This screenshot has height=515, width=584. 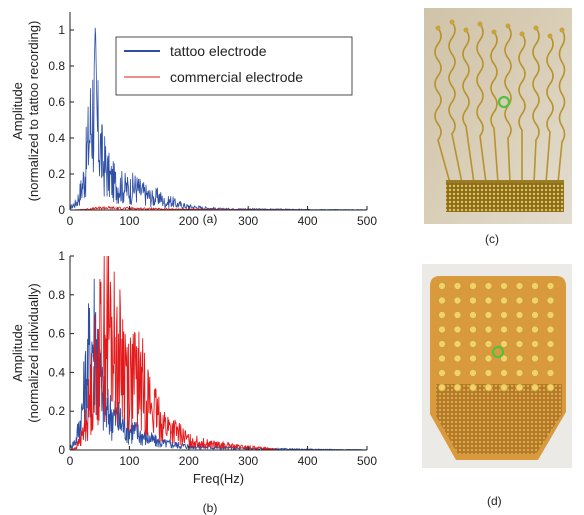 I want to click on panel-label: (a), so click(x=210, y=219).